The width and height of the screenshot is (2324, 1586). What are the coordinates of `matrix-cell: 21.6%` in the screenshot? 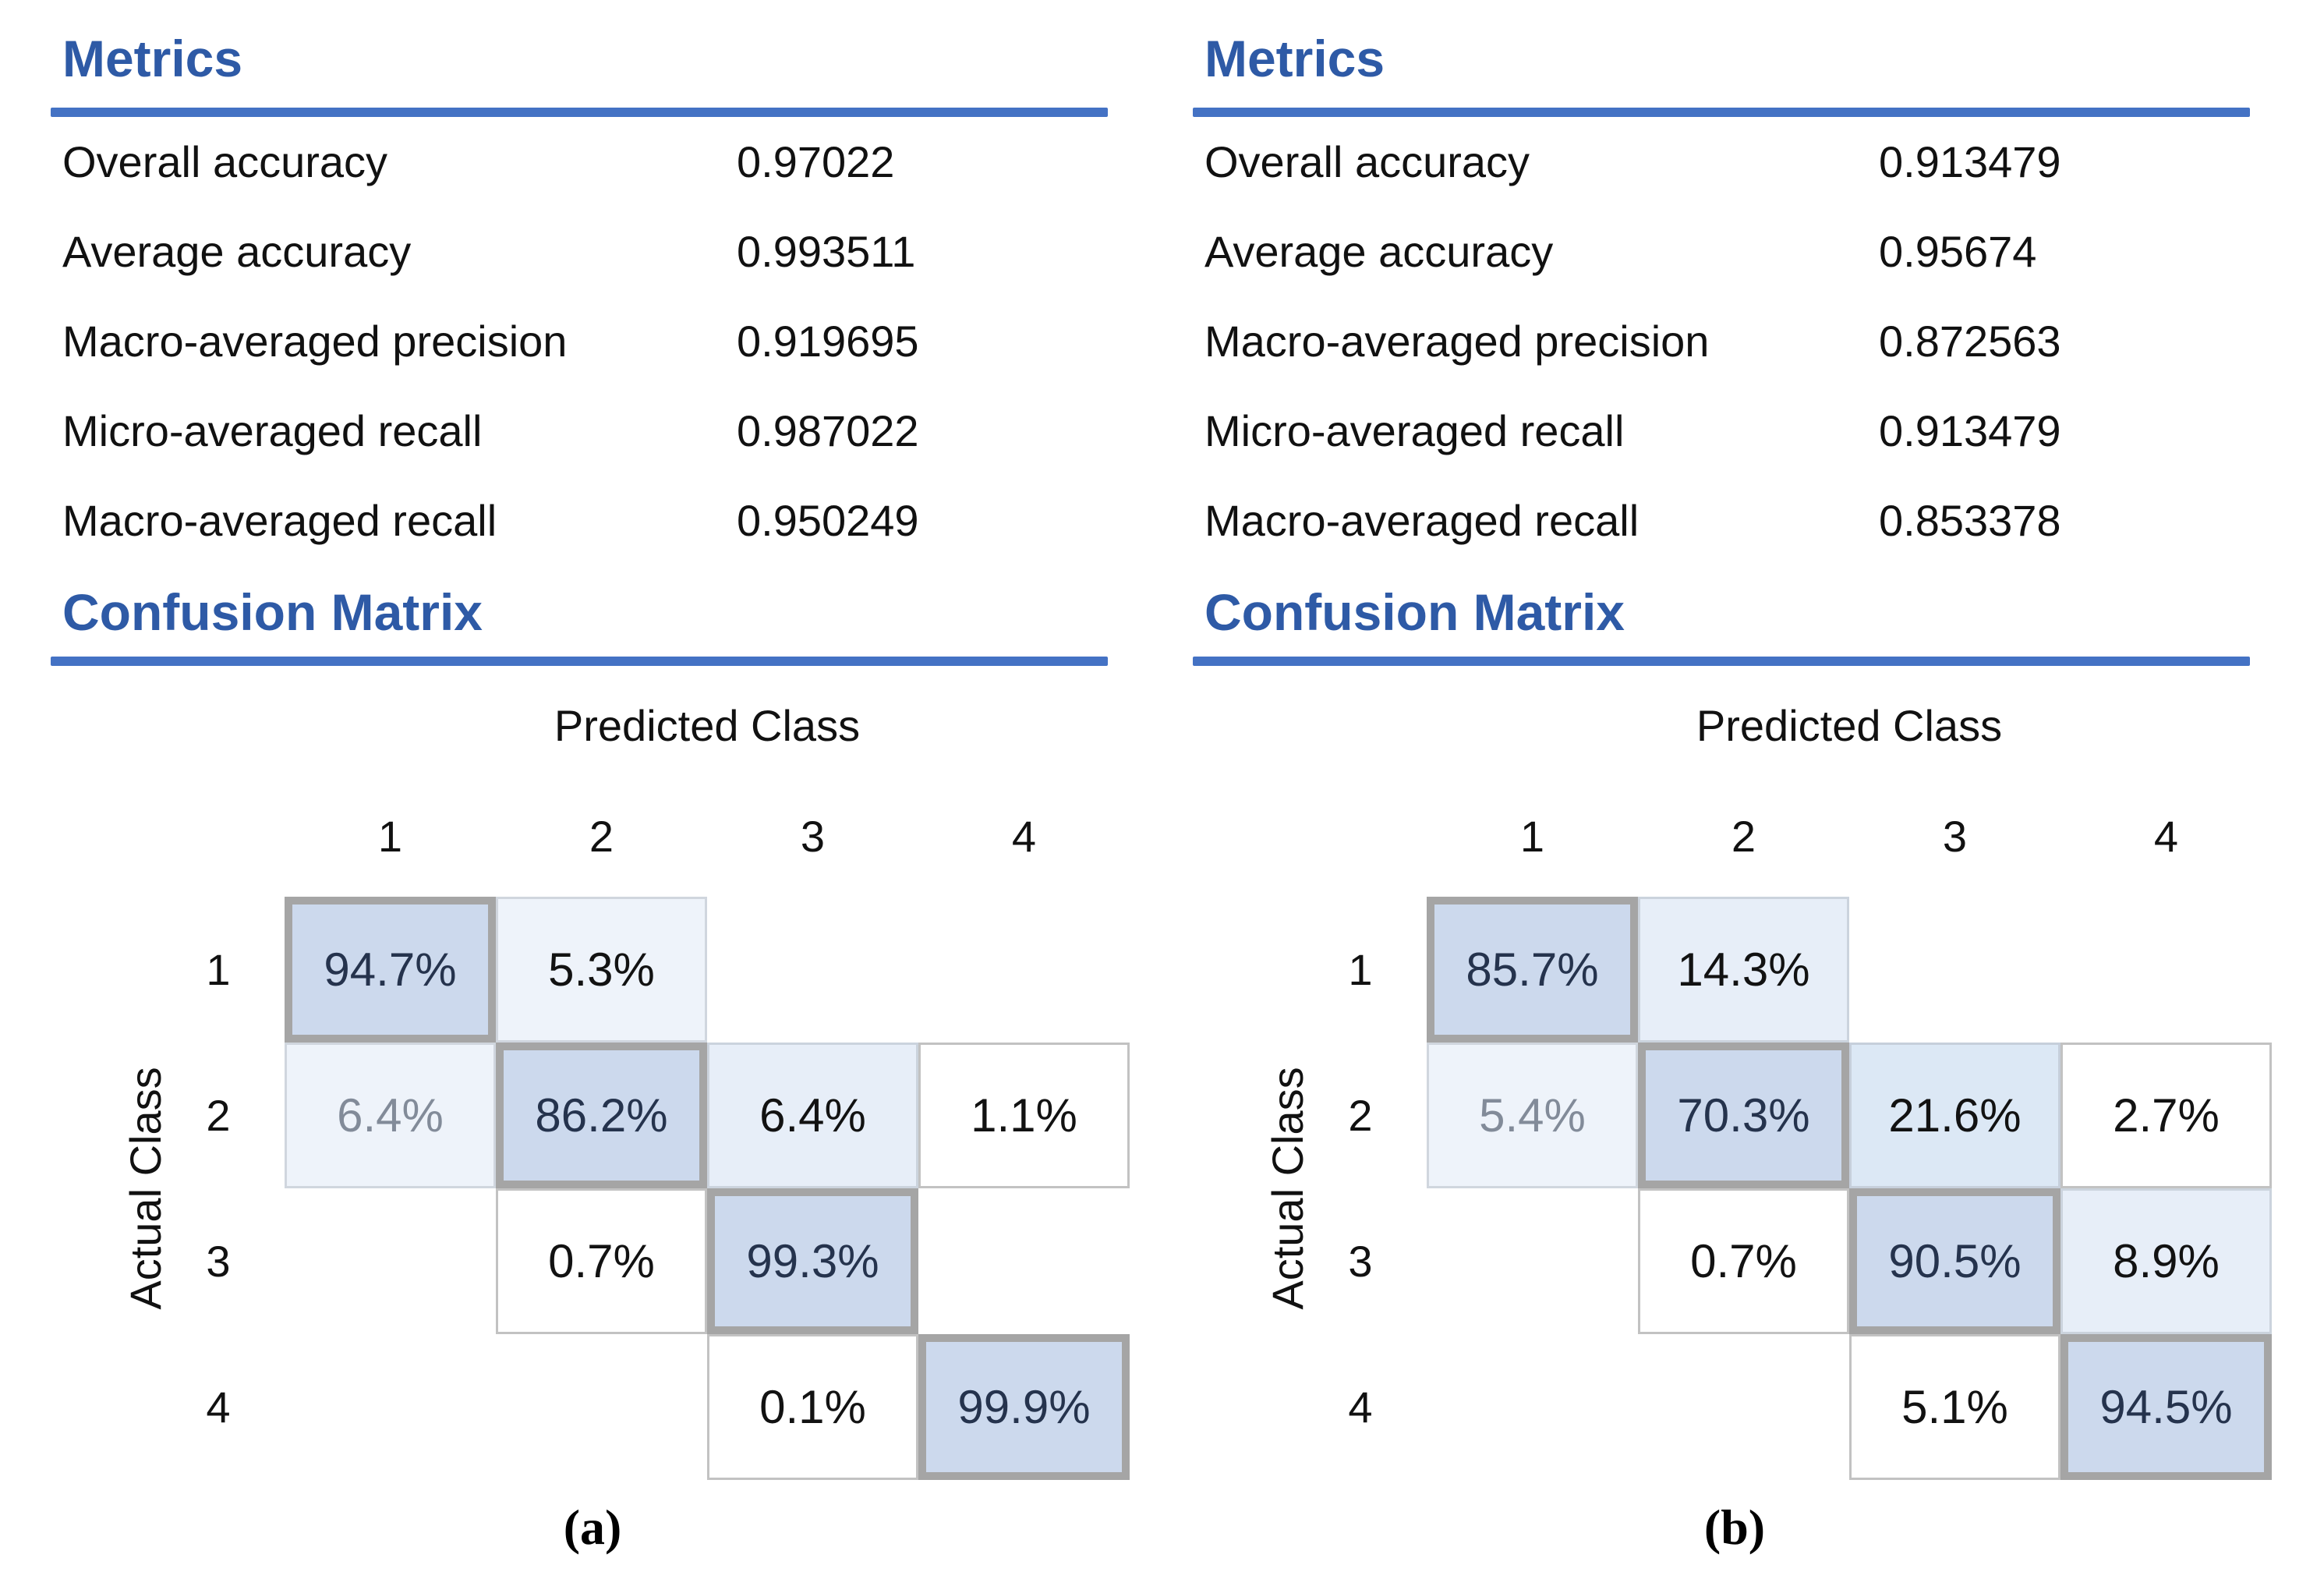 It's located at (1954, 1115).